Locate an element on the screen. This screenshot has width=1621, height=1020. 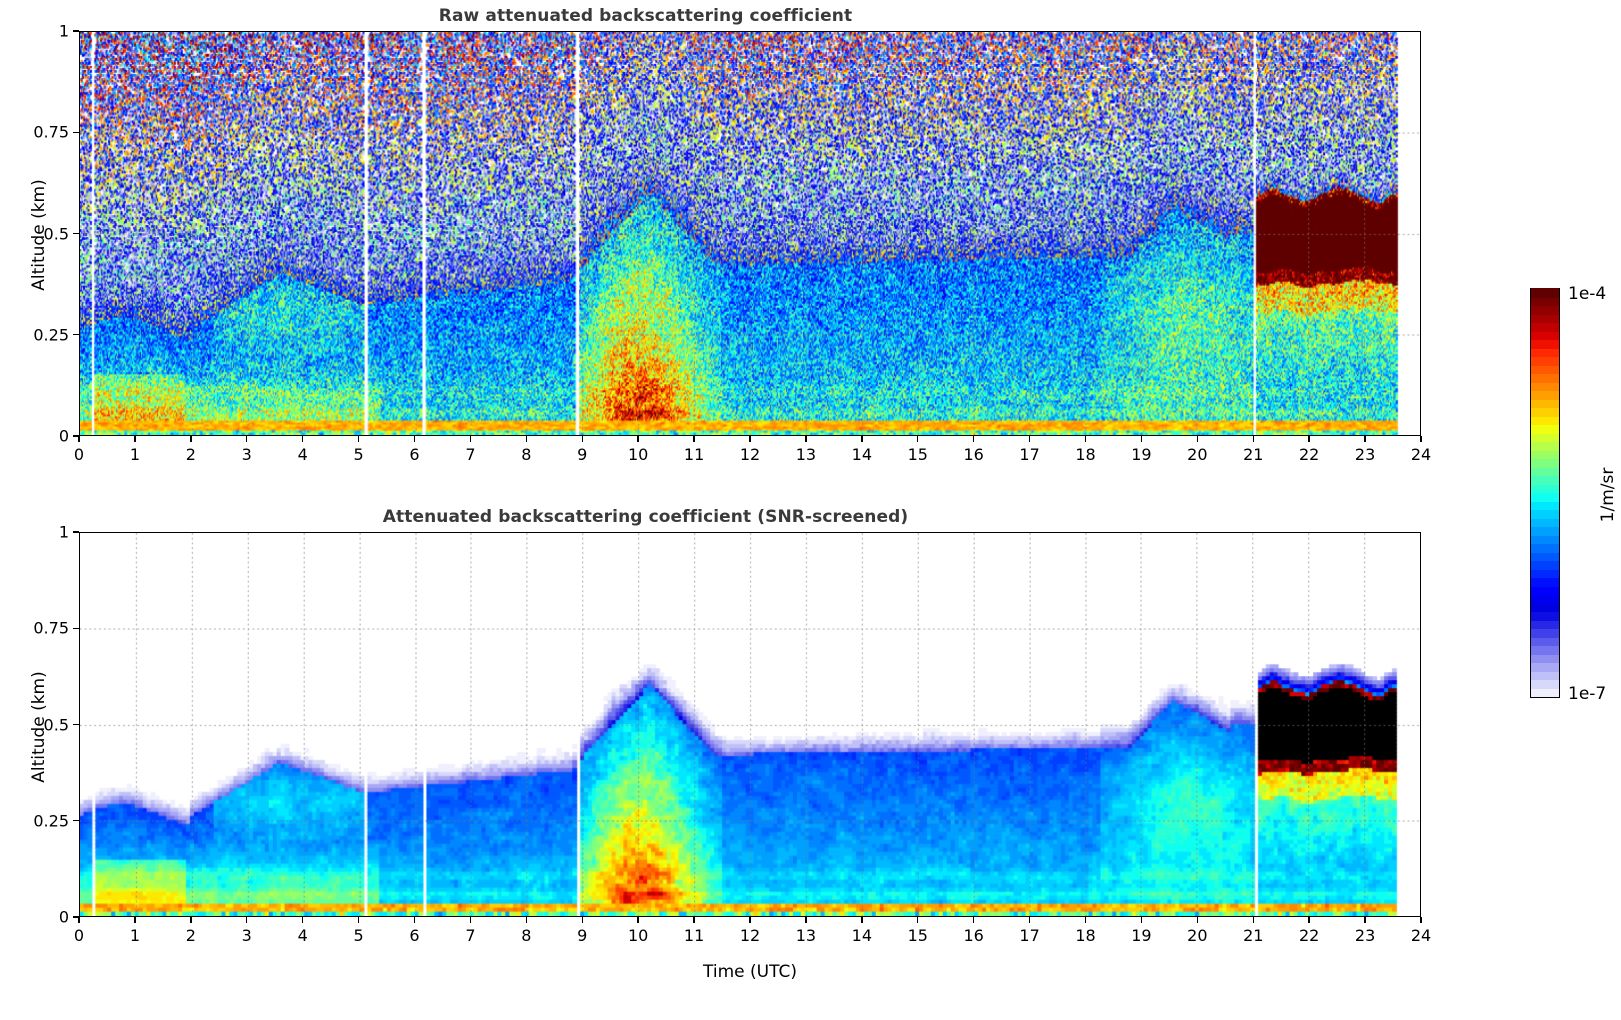
x-tick-label: 2 is located at coordinates (190, 454).